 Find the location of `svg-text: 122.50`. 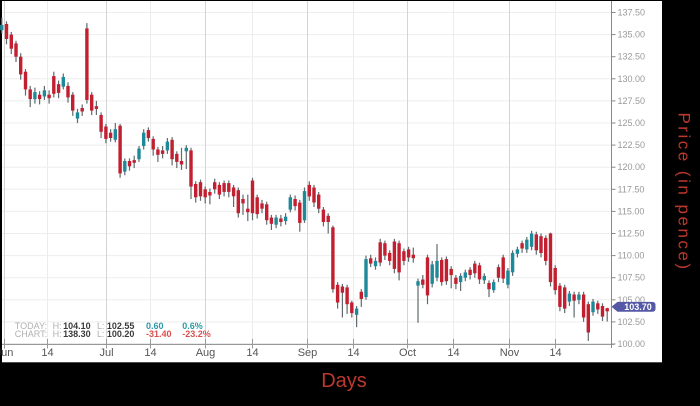

svg-text: 122.50 is located at coordinates (632, 145).